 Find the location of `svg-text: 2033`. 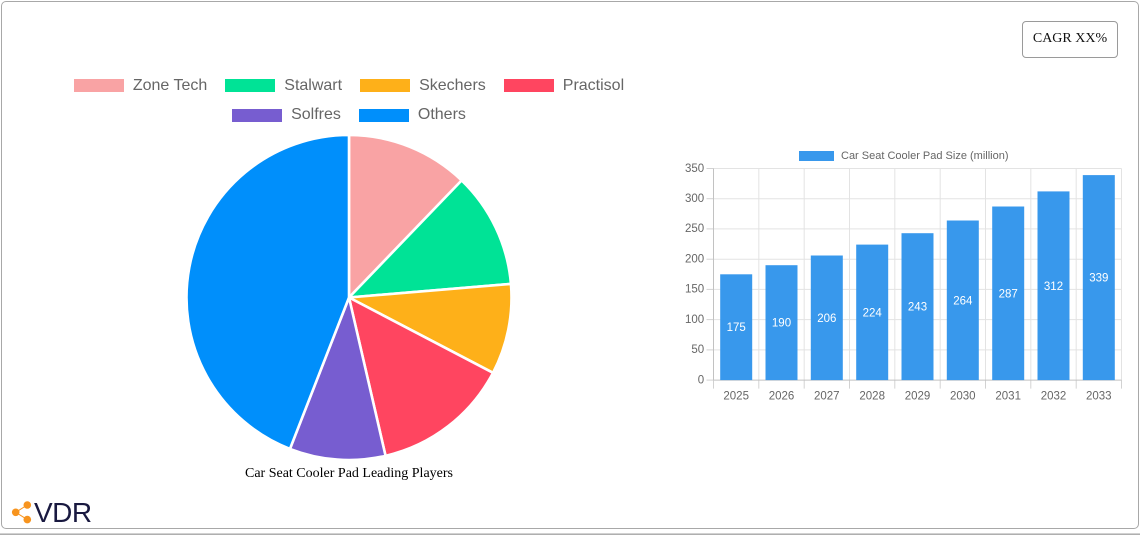

svg-text: 2033 is located at coordinates (1099, 396).